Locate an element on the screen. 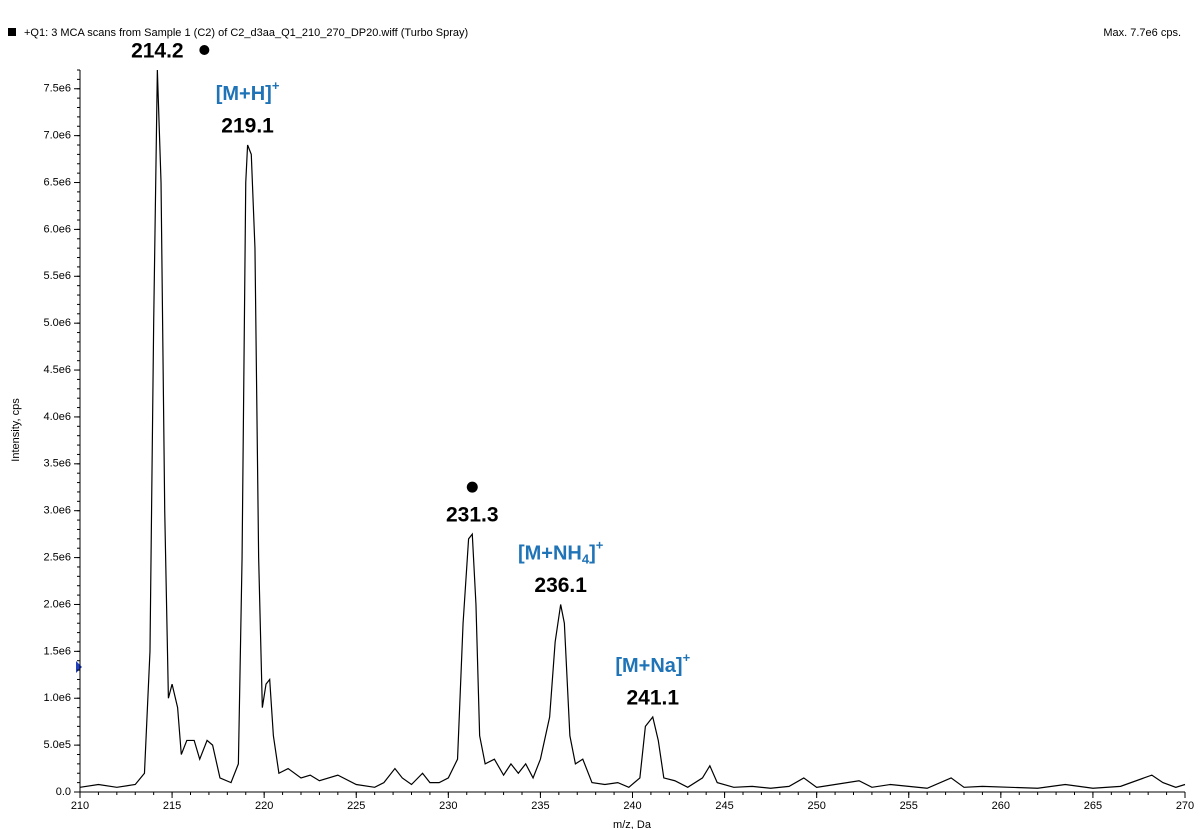 The width and height of the screenshot is (1201, 829). x-axis-label: m/z, Da is located at coordinates (632, 824).